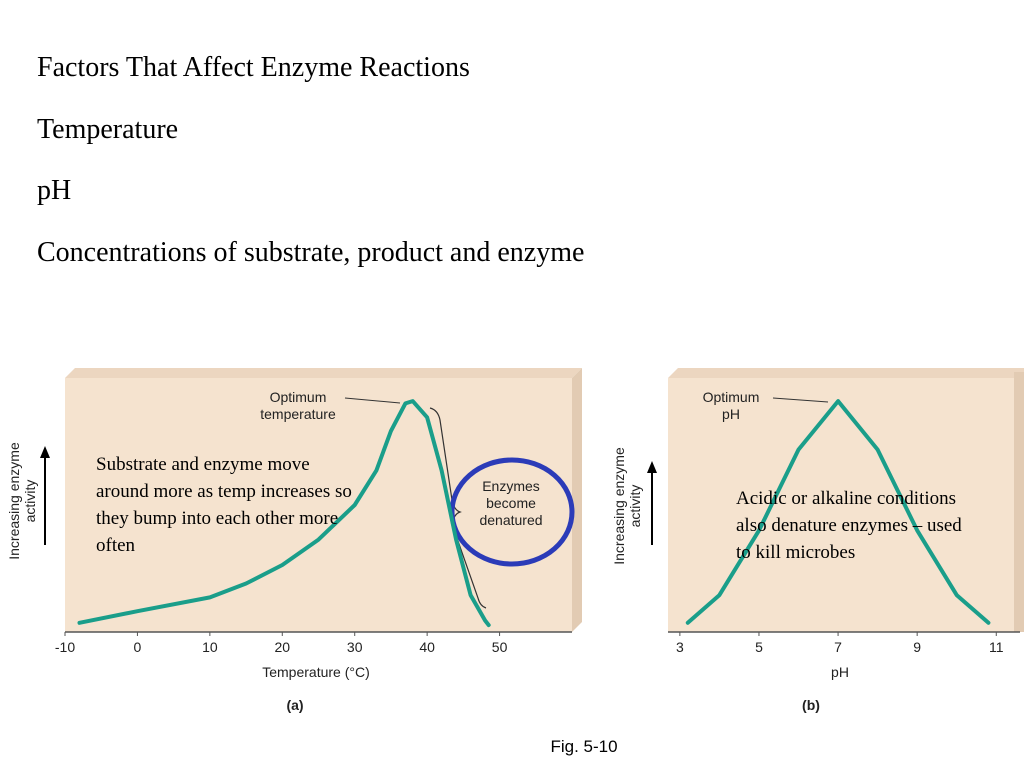 Image resolution: width=1024 pixels, height=768 pixels. I want to click on x-tick-label: 3, so click(680, 647).